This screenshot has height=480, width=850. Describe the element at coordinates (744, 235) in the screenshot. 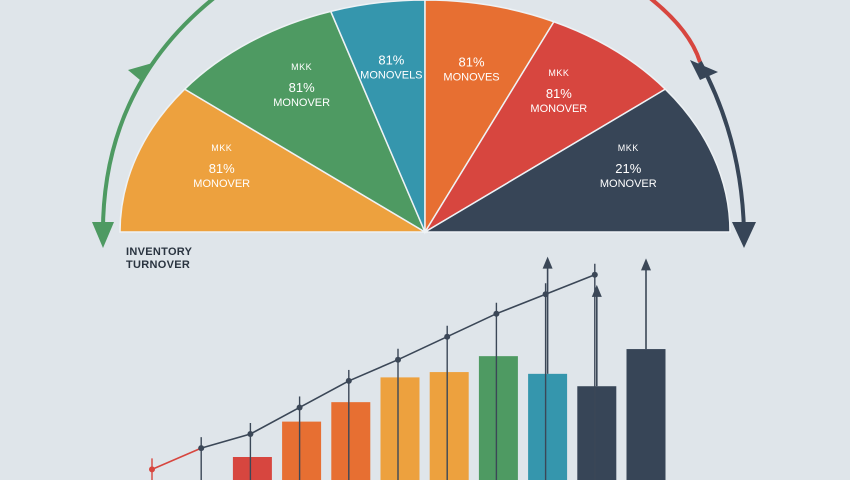

I see `right-arc-arrowhead` at that location.